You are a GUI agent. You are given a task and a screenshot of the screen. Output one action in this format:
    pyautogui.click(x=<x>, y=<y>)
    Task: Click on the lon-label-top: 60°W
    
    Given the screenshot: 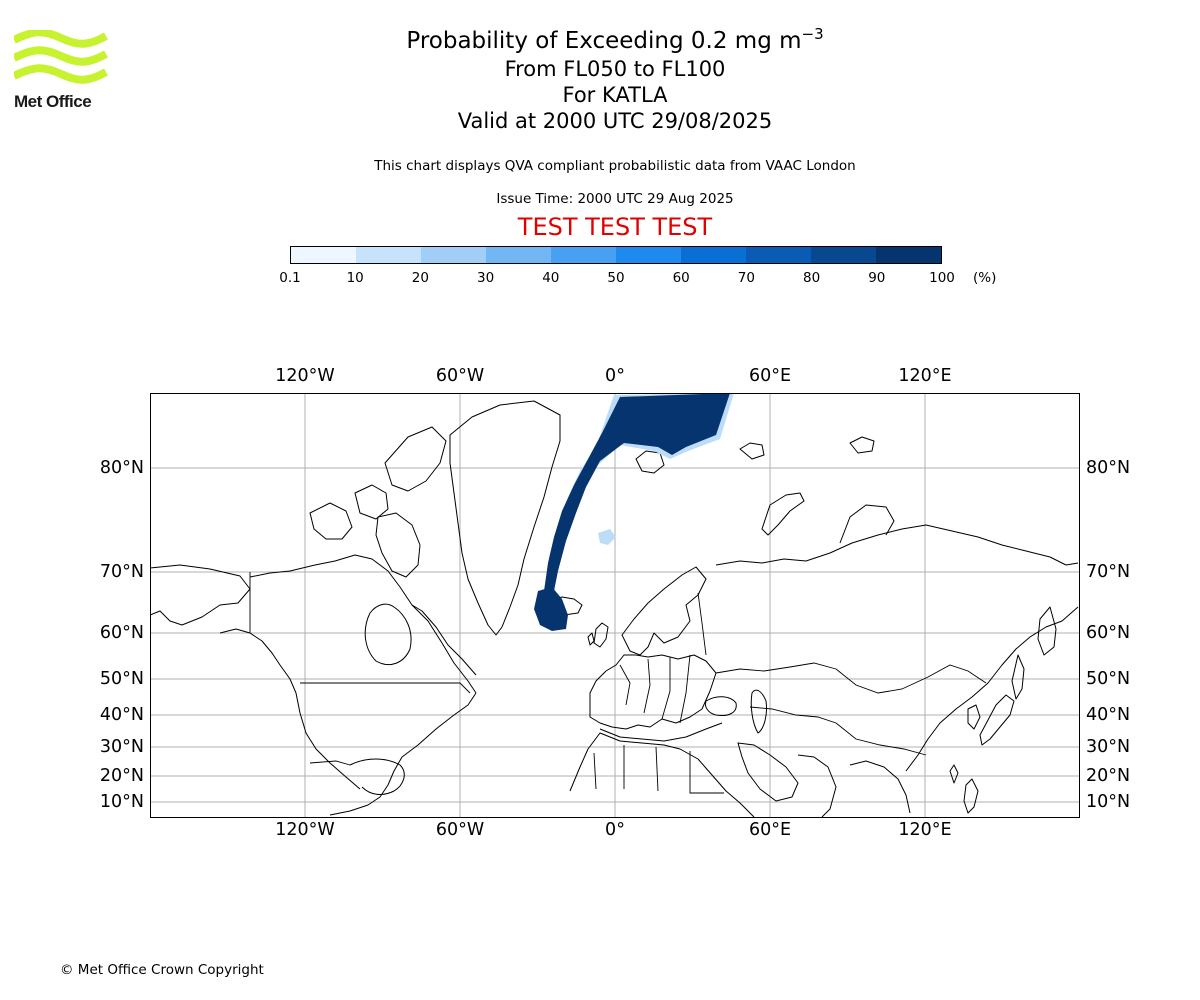 What is the action you would take?
    pyautogui.click(x=460, y=376)
    